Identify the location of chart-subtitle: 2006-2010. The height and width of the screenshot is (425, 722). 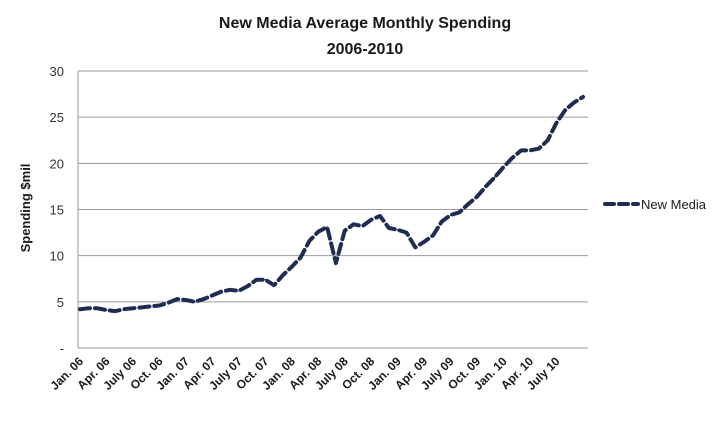
(365, 49).